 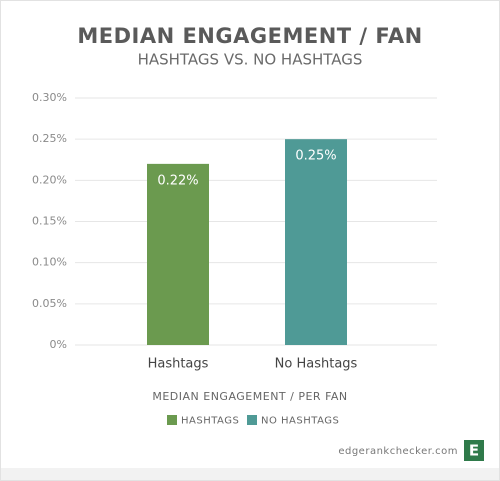 What do you see at coordinates (49, 138) in the screenshot?
I see `y-tick-label: 0.25%` at bounding box center [49, 138].